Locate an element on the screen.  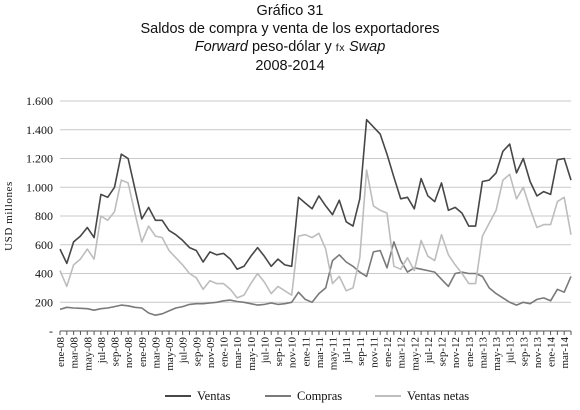
x-tick-label: nov-13 is located at coordinates (538, 353).